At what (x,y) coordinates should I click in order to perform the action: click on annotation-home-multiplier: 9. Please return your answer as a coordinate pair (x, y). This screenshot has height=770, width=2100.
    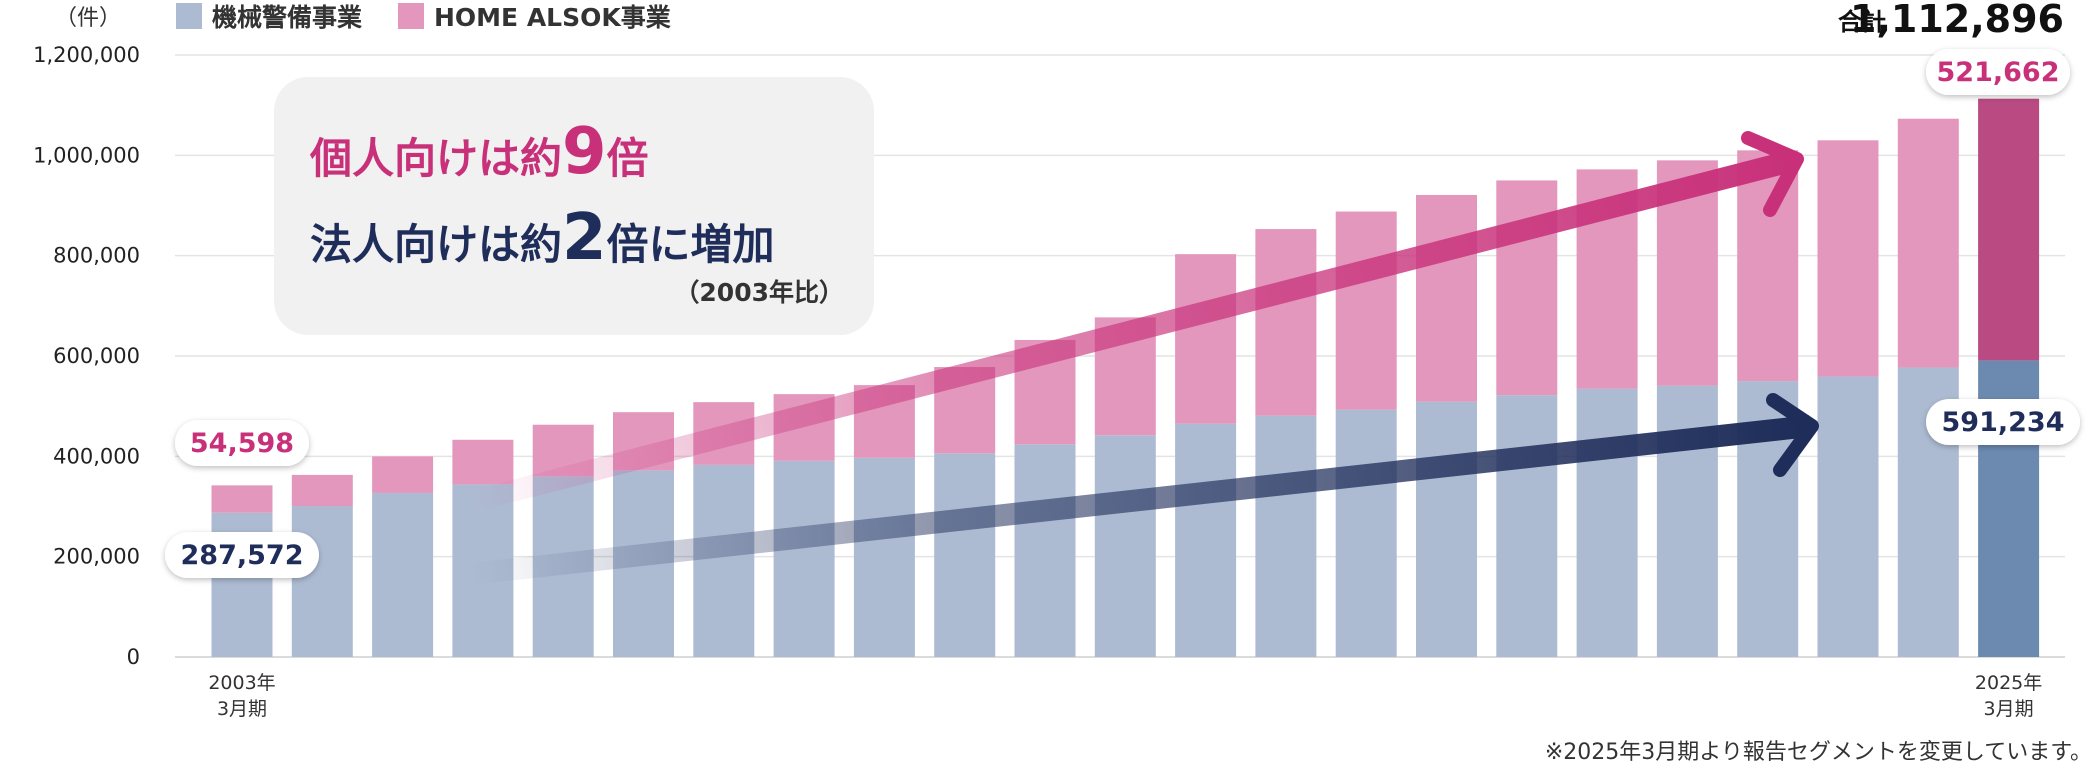
    Looking at the image, I should click on (584, 152).